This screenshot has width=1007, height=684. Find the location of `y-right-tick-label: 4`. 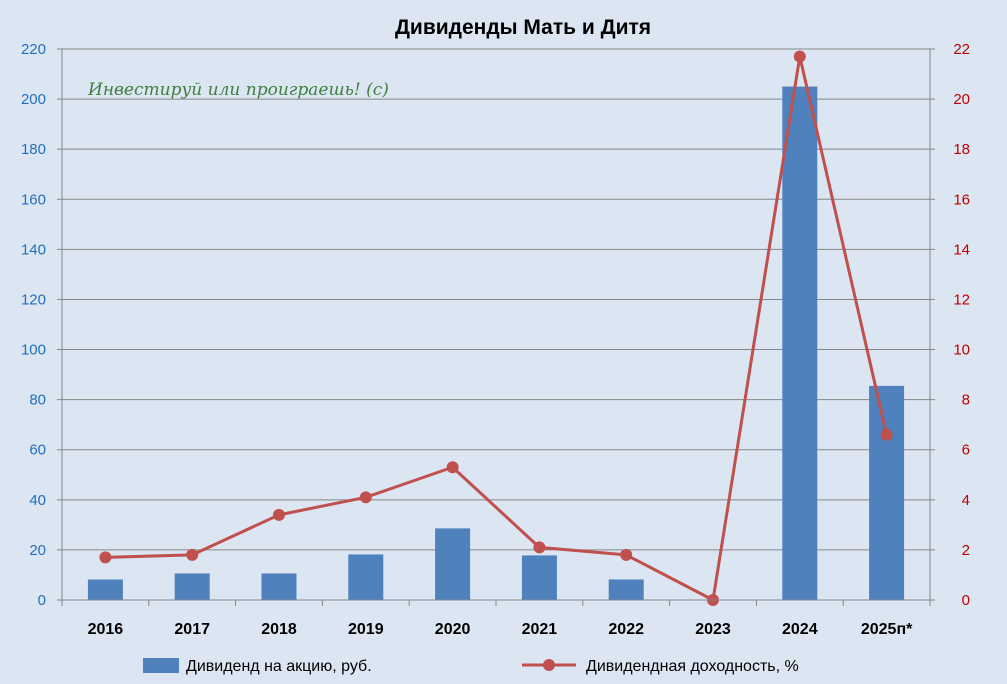

y-right-tick-label: 4 is located at coordinates (966, 500).